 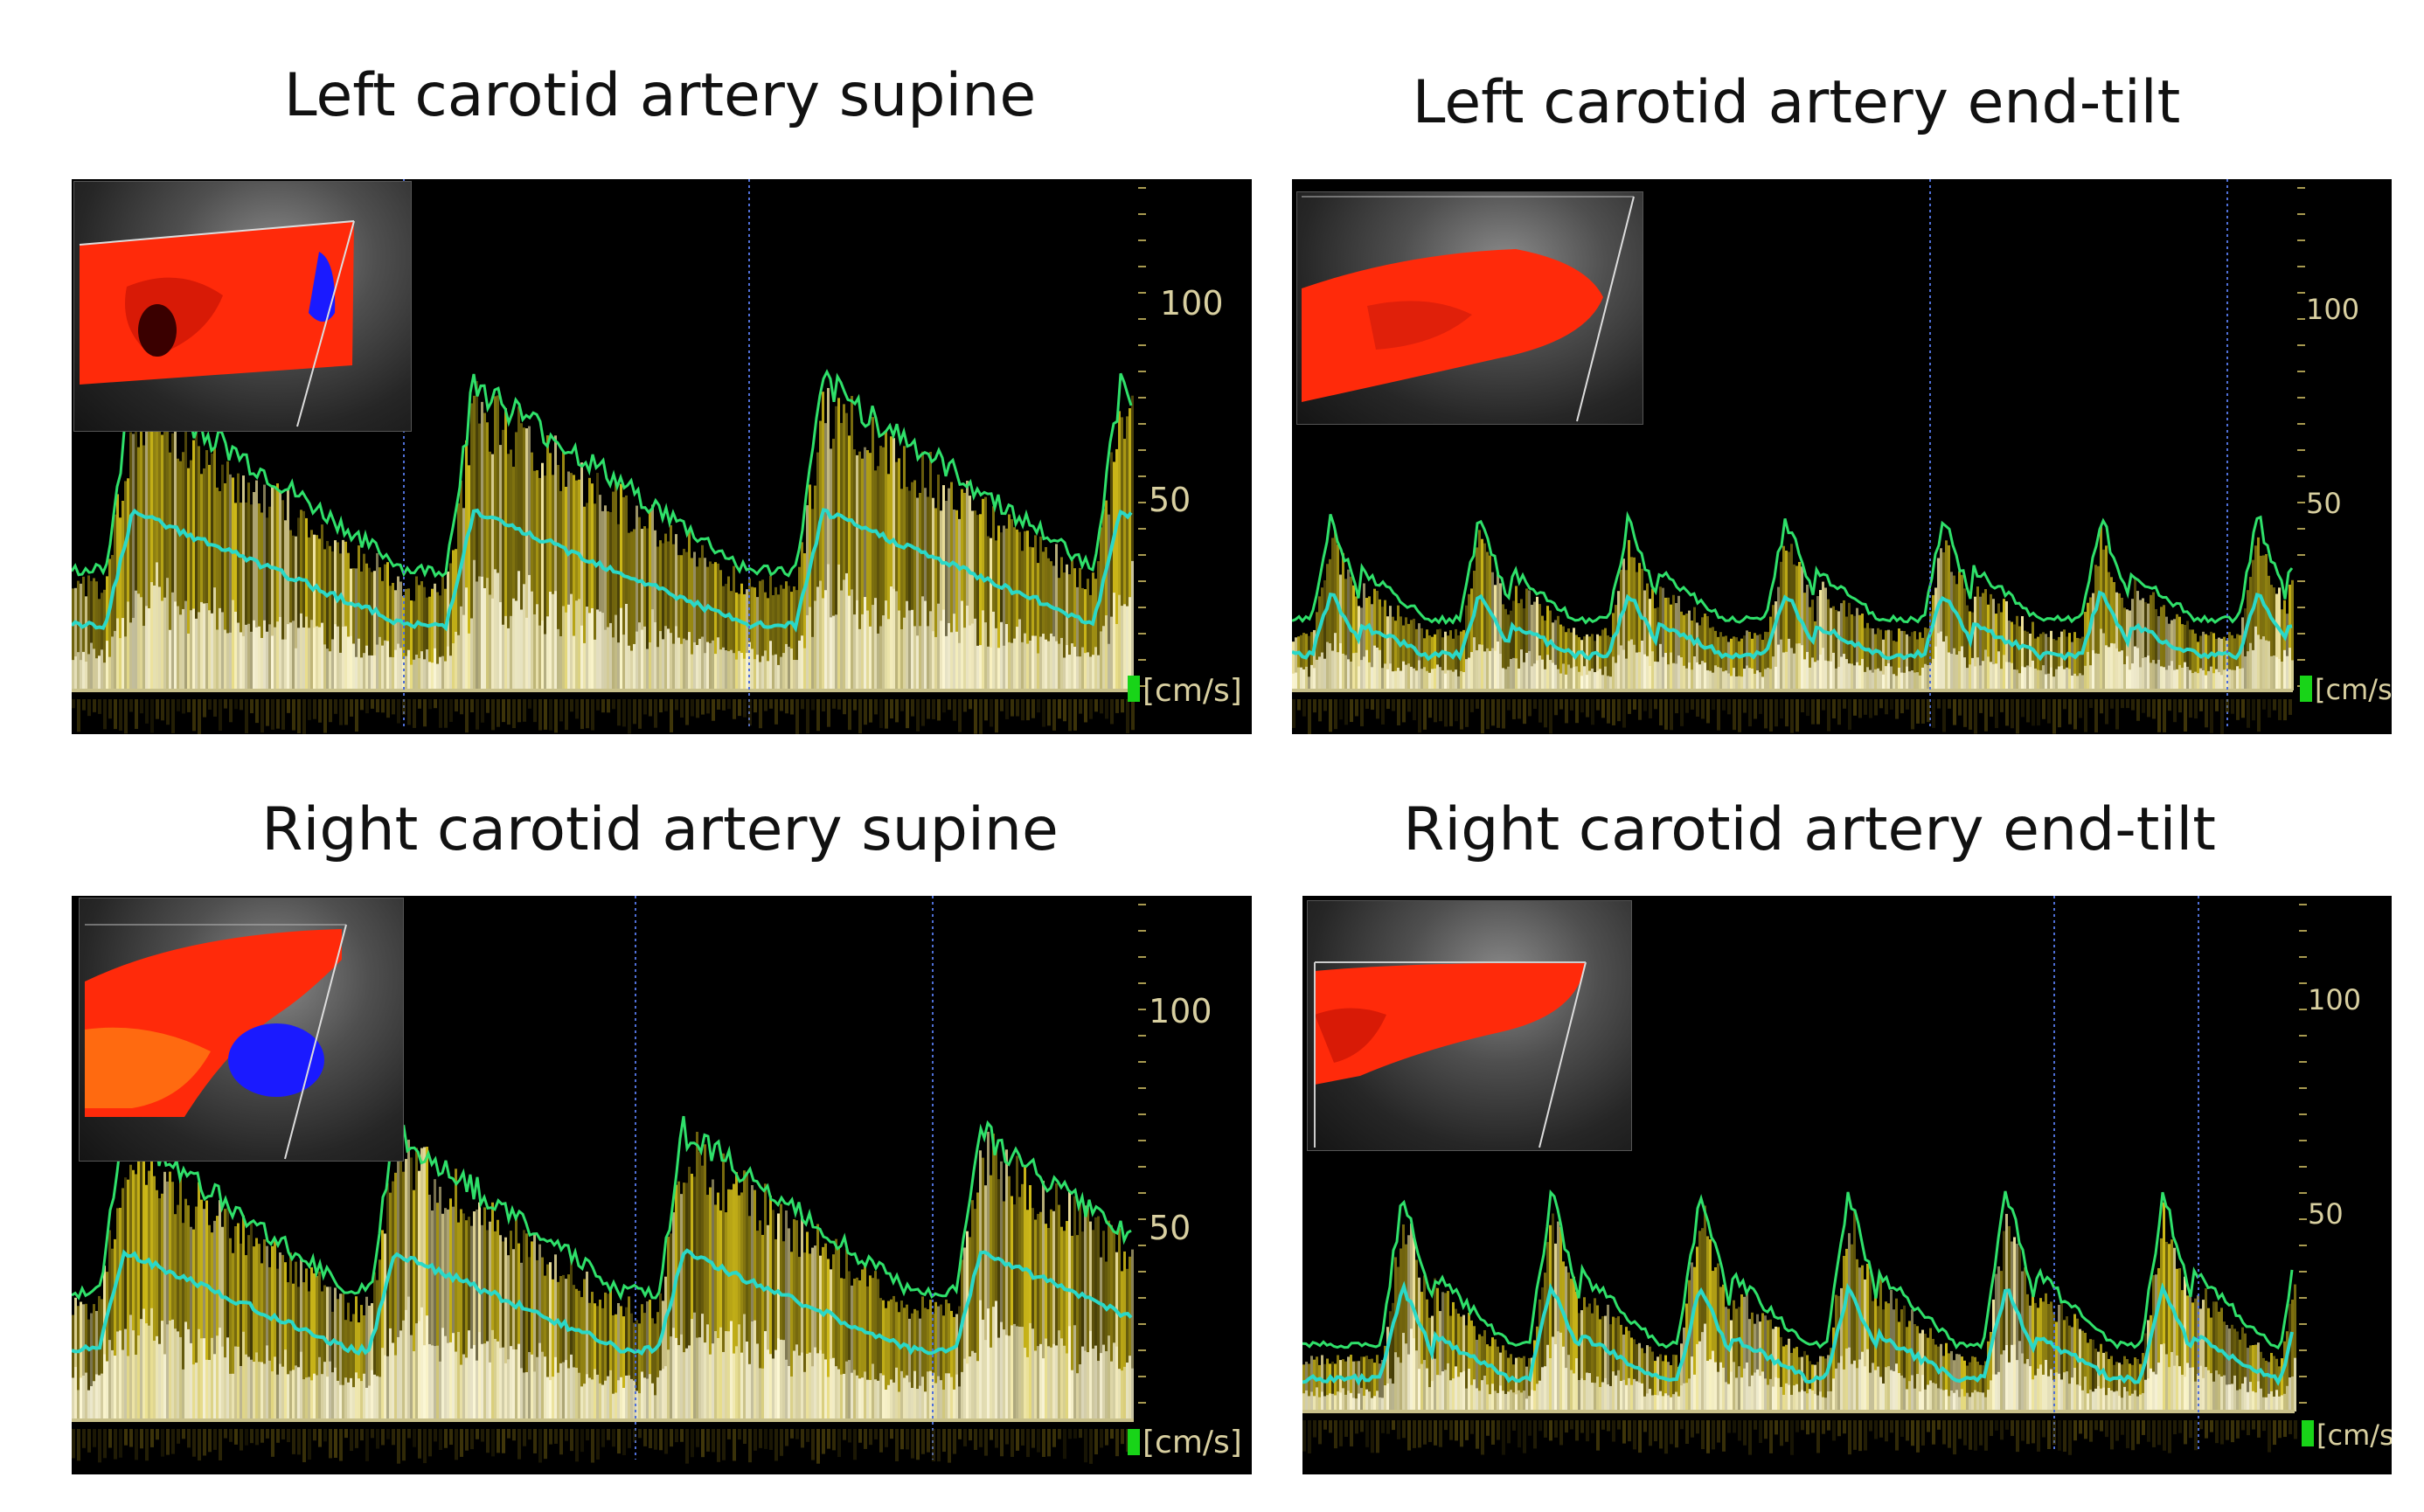 I want to click on scale-tick-50: 50, so click(x=1170, y=500).